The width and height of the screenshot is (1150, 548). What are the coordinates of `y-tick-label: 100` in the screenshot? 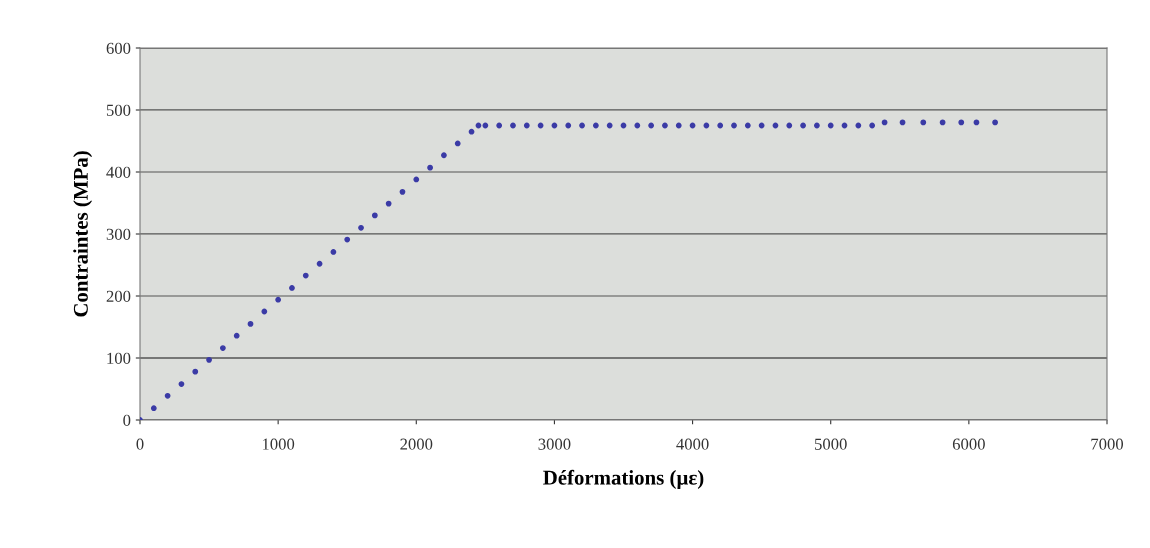 It's located at (119, 358).